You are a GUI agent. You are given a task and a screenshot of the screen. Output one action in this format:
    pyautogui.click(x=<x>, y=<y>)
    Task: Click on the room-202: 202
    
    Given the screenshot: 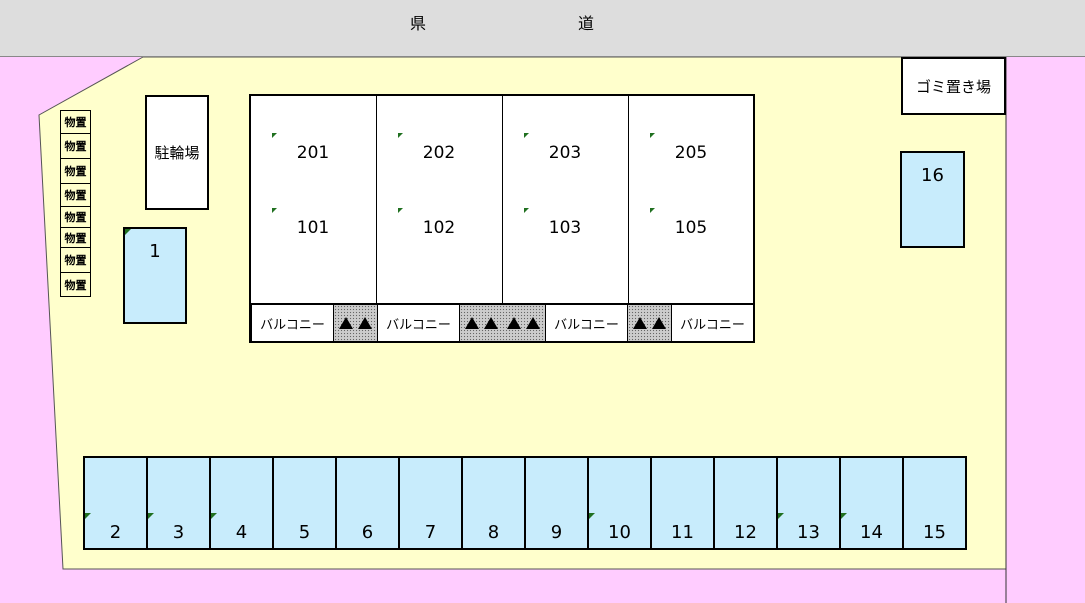 What is the action you would take?
    pyautogui.click(x=439, y=153)
    